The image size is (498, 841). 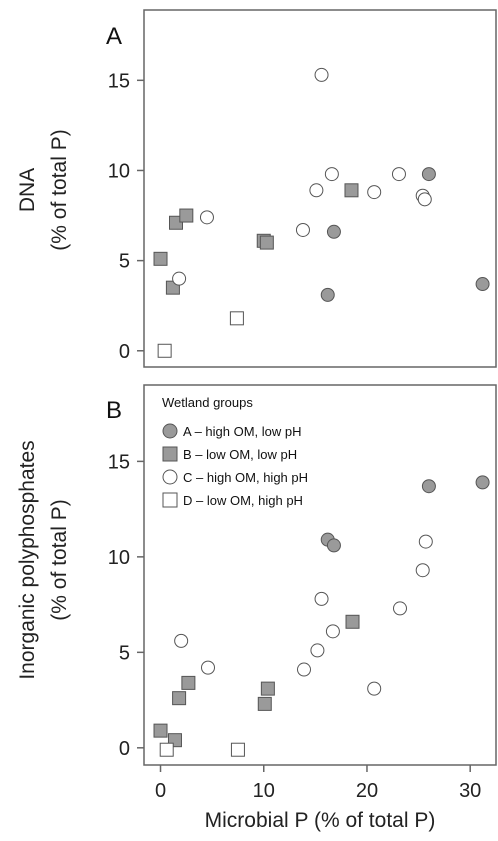 What do you see at coordinates (124, 653) in the screenshot?
I see `panel-b-y-tick-label: 5` at bounding box center [124, 653].